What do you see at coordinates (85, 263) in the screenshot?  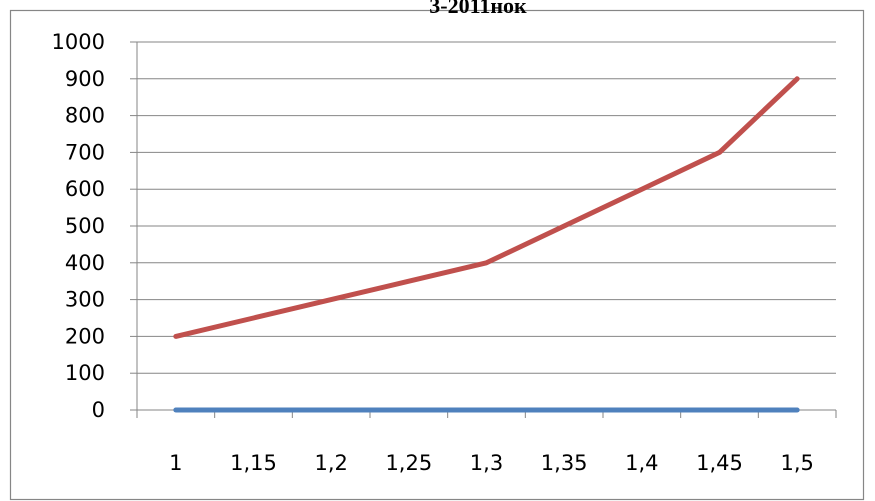 I see `y-tick-label: 400` at bounding box center [85, 263].